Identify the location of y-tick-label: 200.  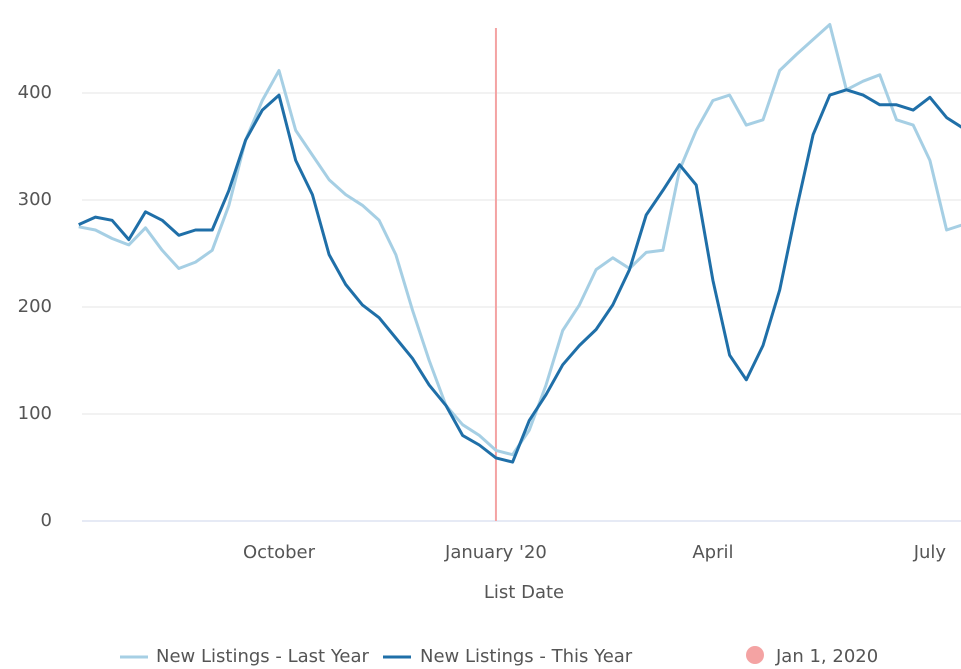
(35, 306).